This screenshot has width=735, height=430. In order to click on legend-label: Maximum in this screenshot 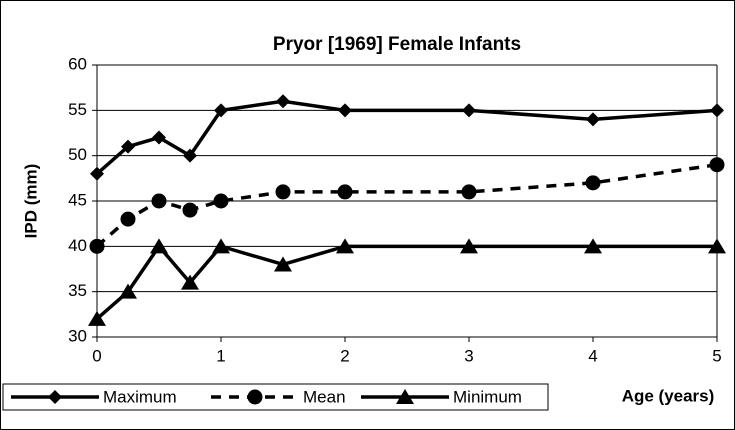, I will do `click(140, 396)`.